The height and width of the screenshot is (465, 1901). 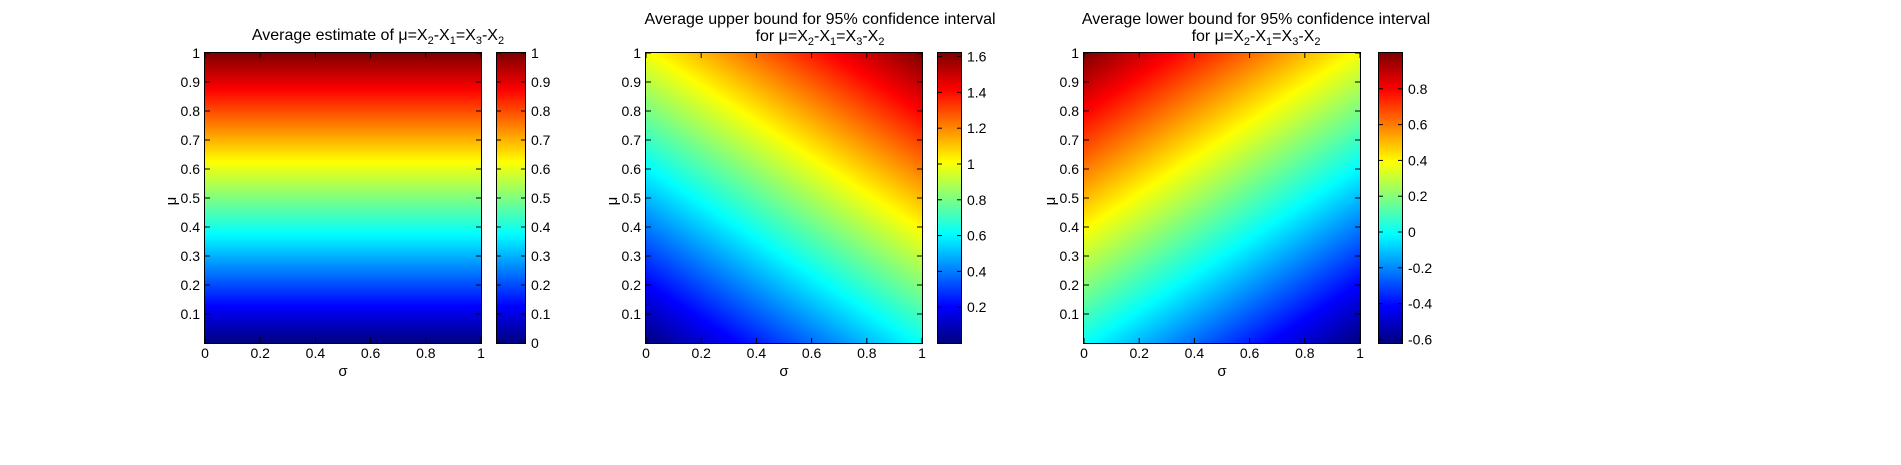 What do you see at coordinates (1420, 304) in the screenshot?
I see `colorbar-tick-label: -0.4` at bounding box center [1420, 304].